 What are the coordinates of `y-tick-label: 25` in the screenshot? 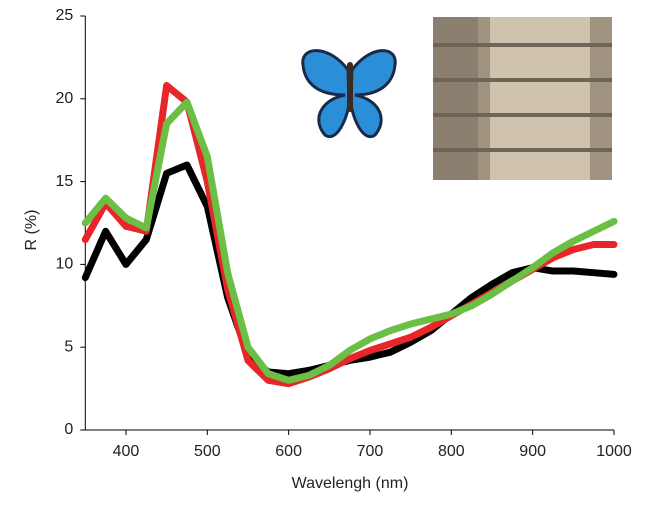 It's located at (65, 15).